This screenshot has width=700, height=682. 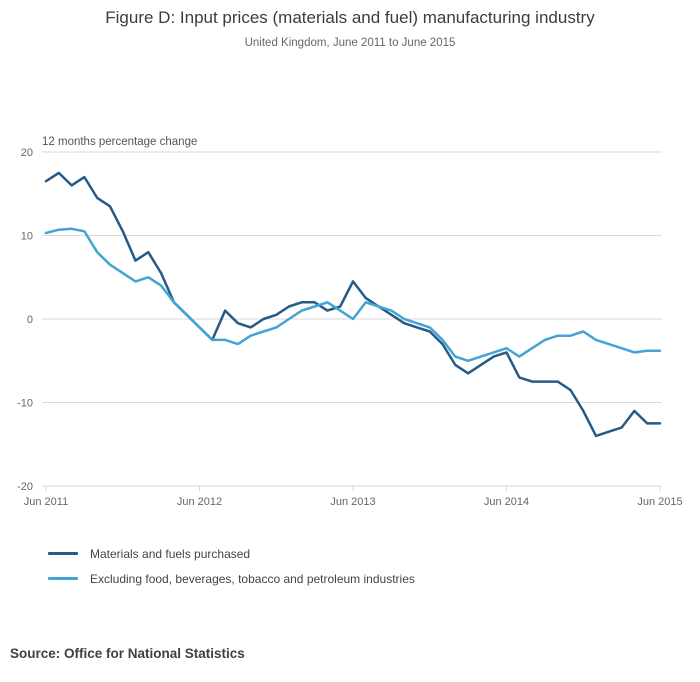 What do you see at coordinates (25, 404) in the screenshot?
I see `svg-text: -10` at bounding box center [25, 404].